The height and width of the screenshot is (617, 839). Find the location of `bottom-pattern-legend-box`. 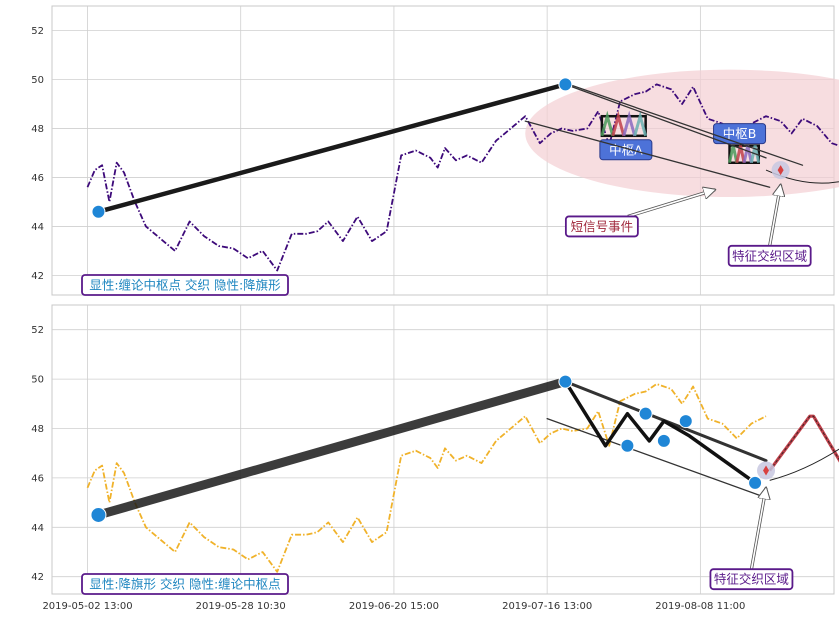

bottom-pattern-legend-box is located at coordinates (185, 584).